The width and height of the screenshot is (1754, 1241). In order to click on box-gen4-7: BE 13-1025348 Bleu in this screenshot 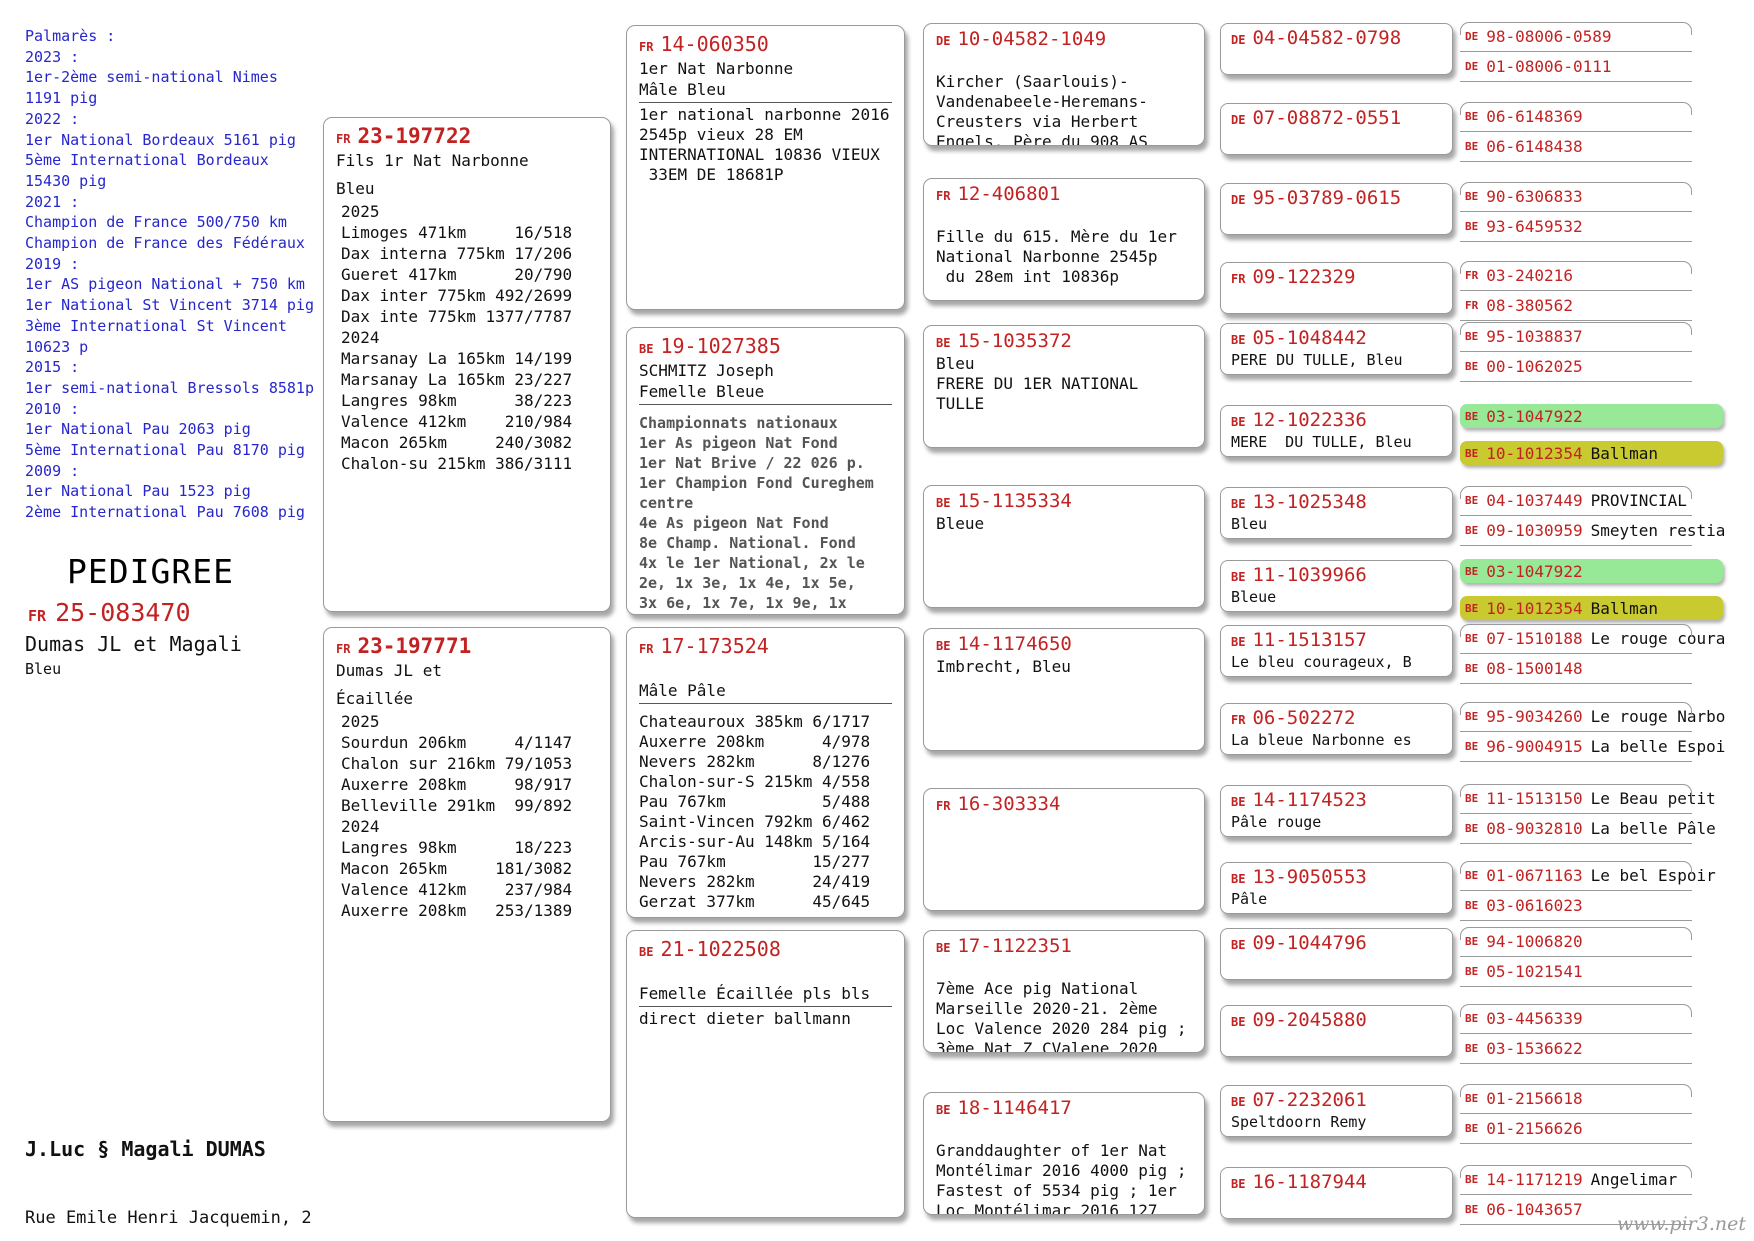, I will do `click(1336, 513)`.